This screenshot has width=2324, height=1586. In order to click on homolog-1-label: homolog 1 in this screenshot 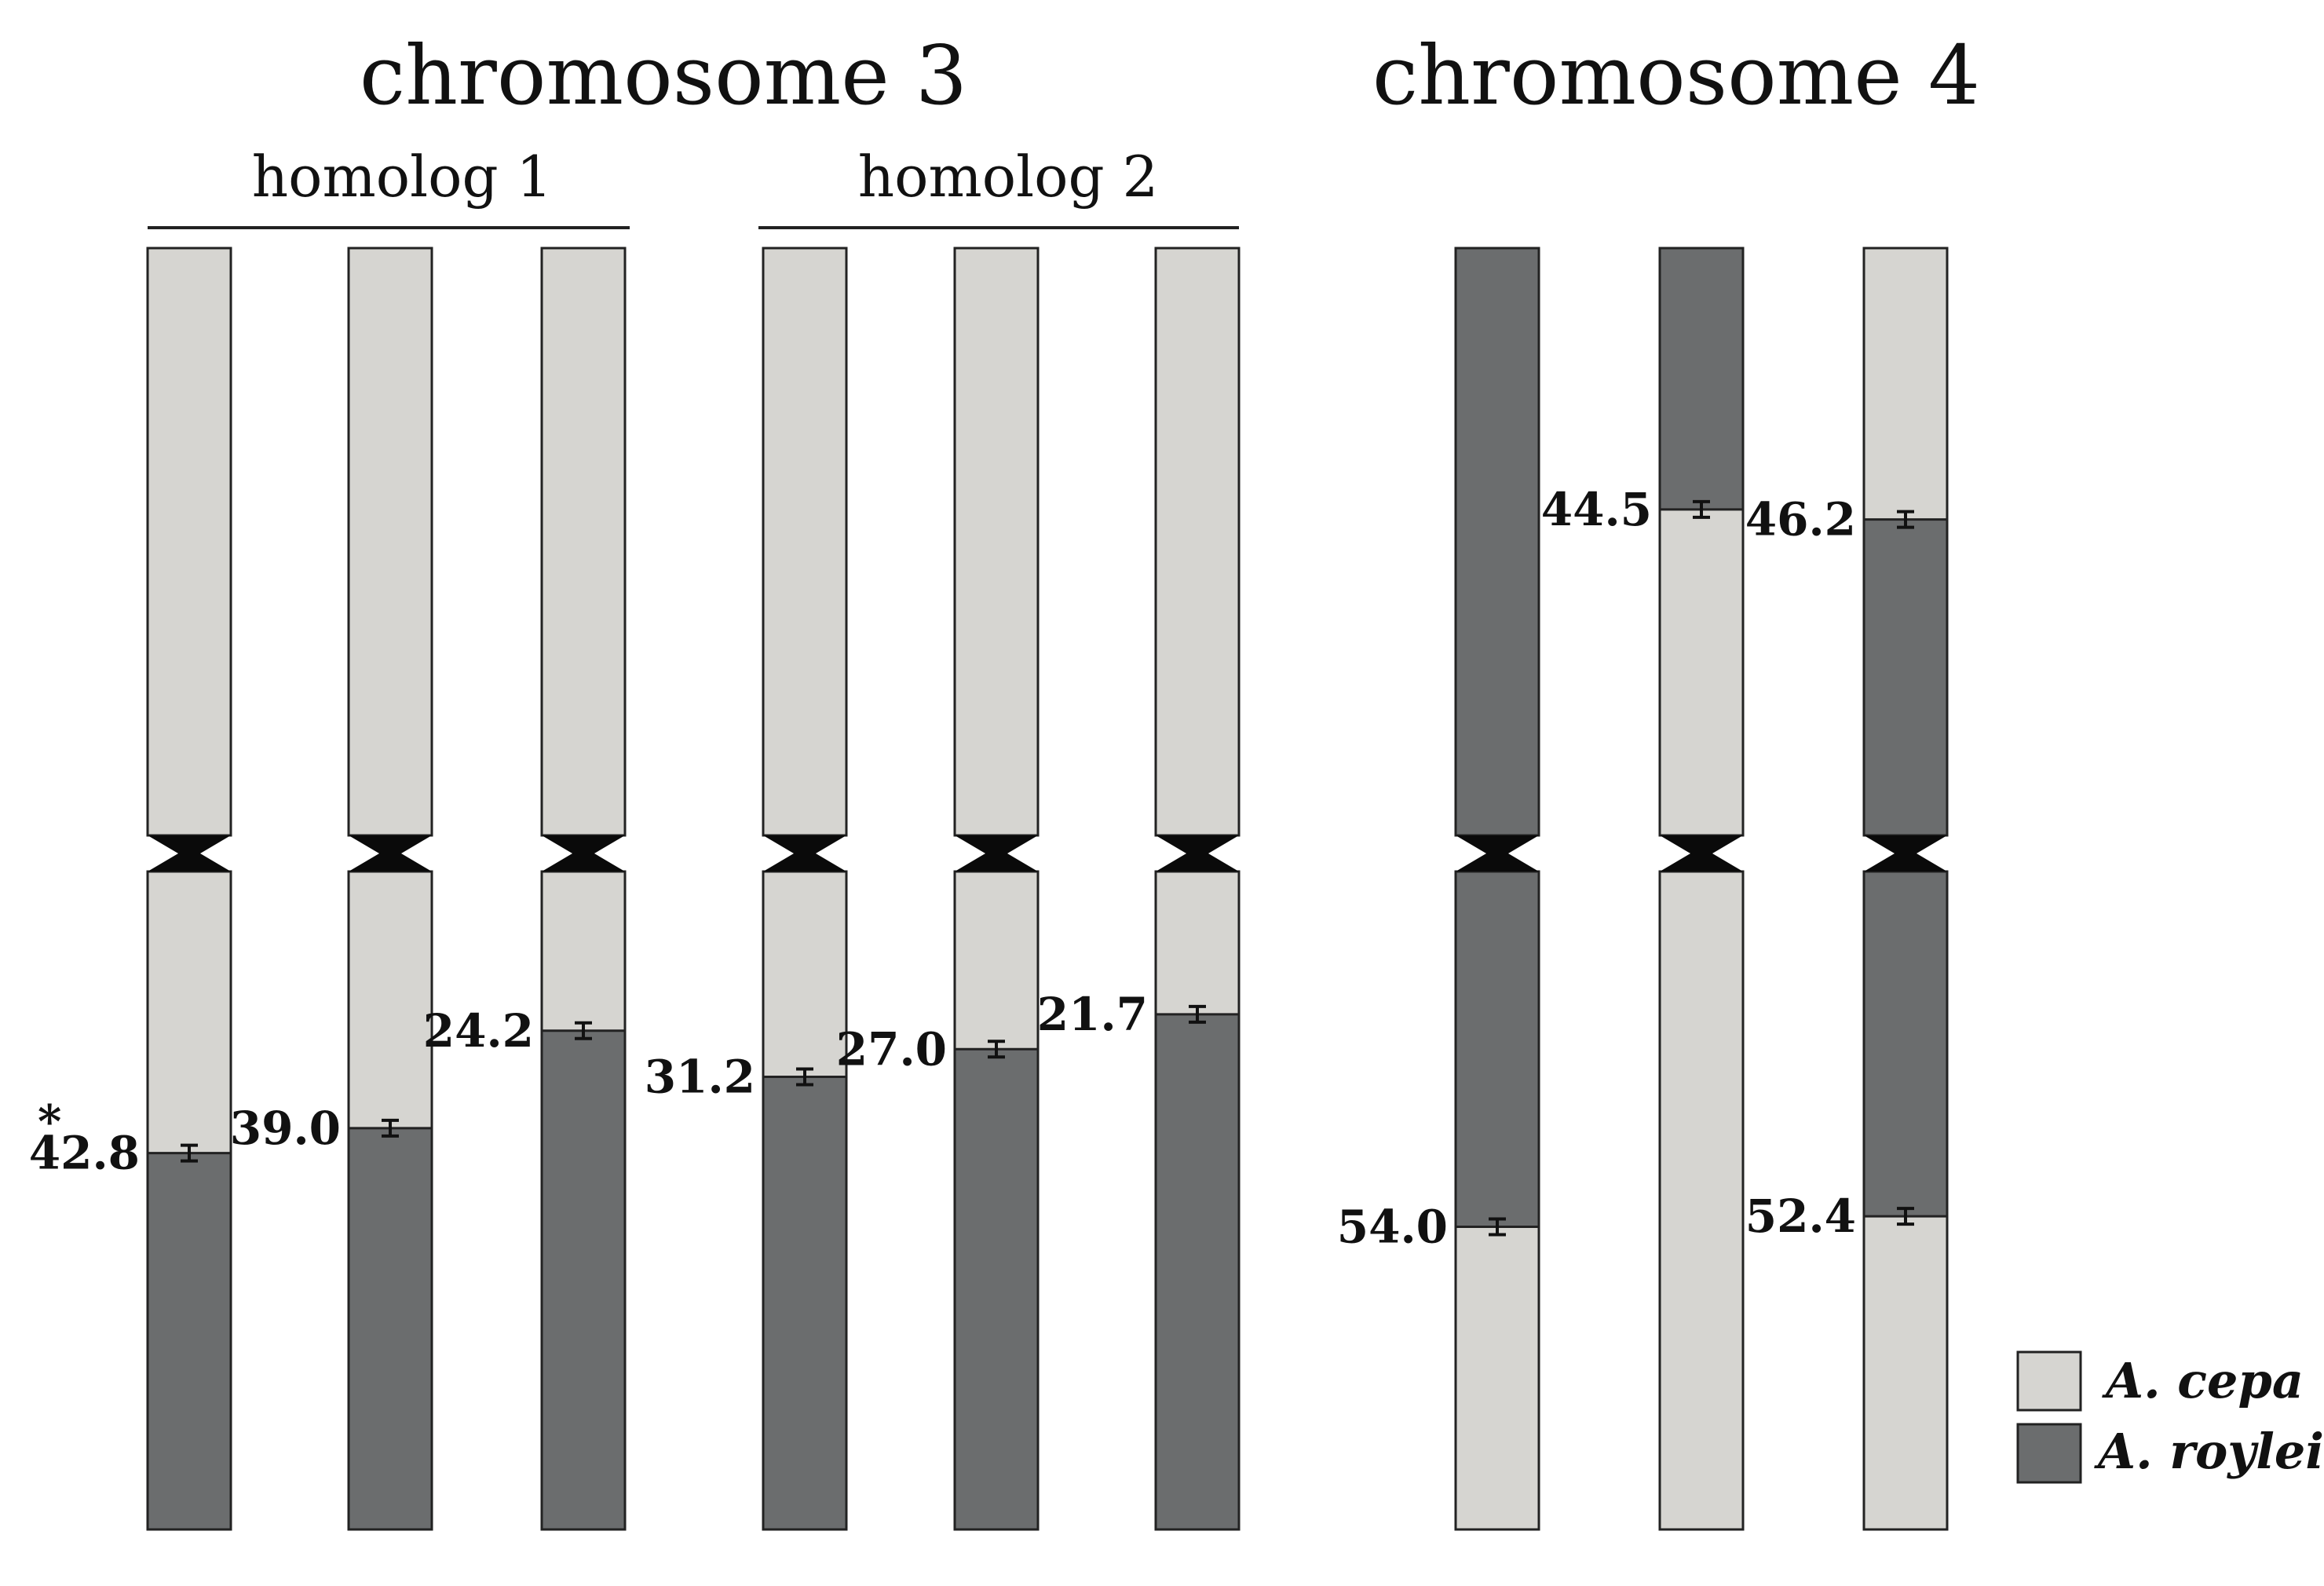, I will do `click(402, 177)`.